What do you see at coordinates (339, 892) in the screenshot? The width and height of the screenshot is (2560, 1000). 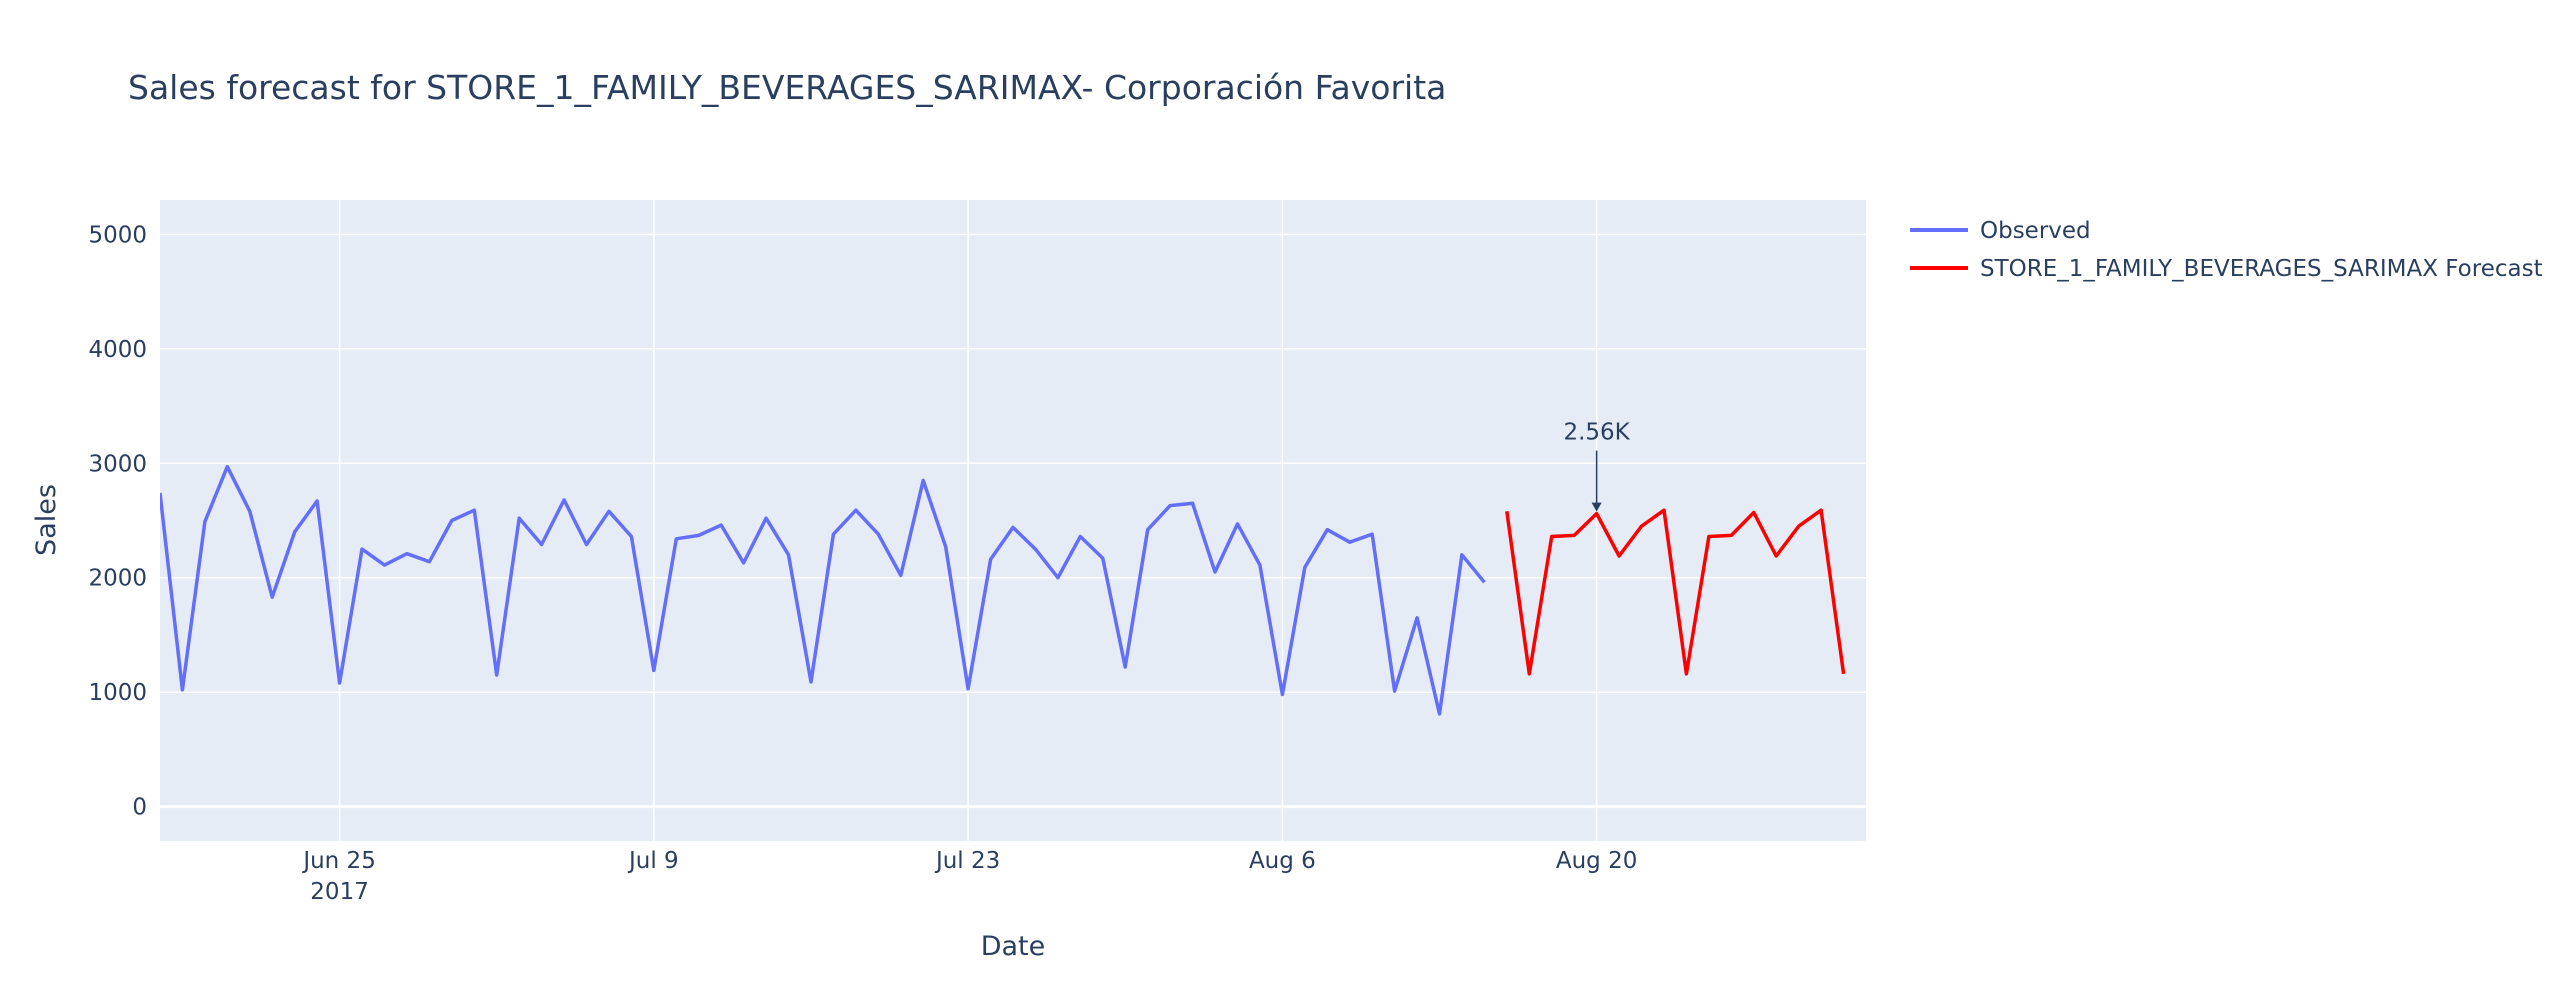 I see `x-tick-sublabel: 2017` at bounding box center [339, 892].